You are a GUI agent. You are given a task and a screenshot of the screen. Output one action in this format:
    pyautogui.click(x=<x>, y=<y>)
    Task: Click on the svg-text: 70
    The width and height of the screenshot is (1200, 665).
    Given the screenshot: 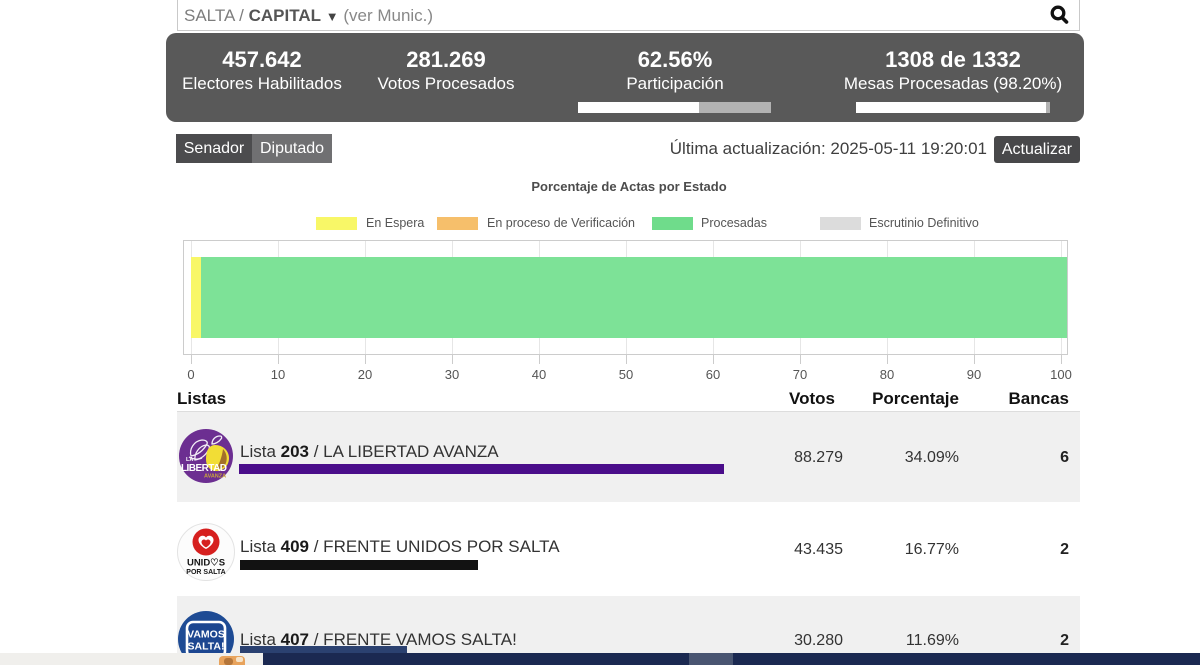 What is the action you would take?
    pyautogui.click(x=800, y=374)
    